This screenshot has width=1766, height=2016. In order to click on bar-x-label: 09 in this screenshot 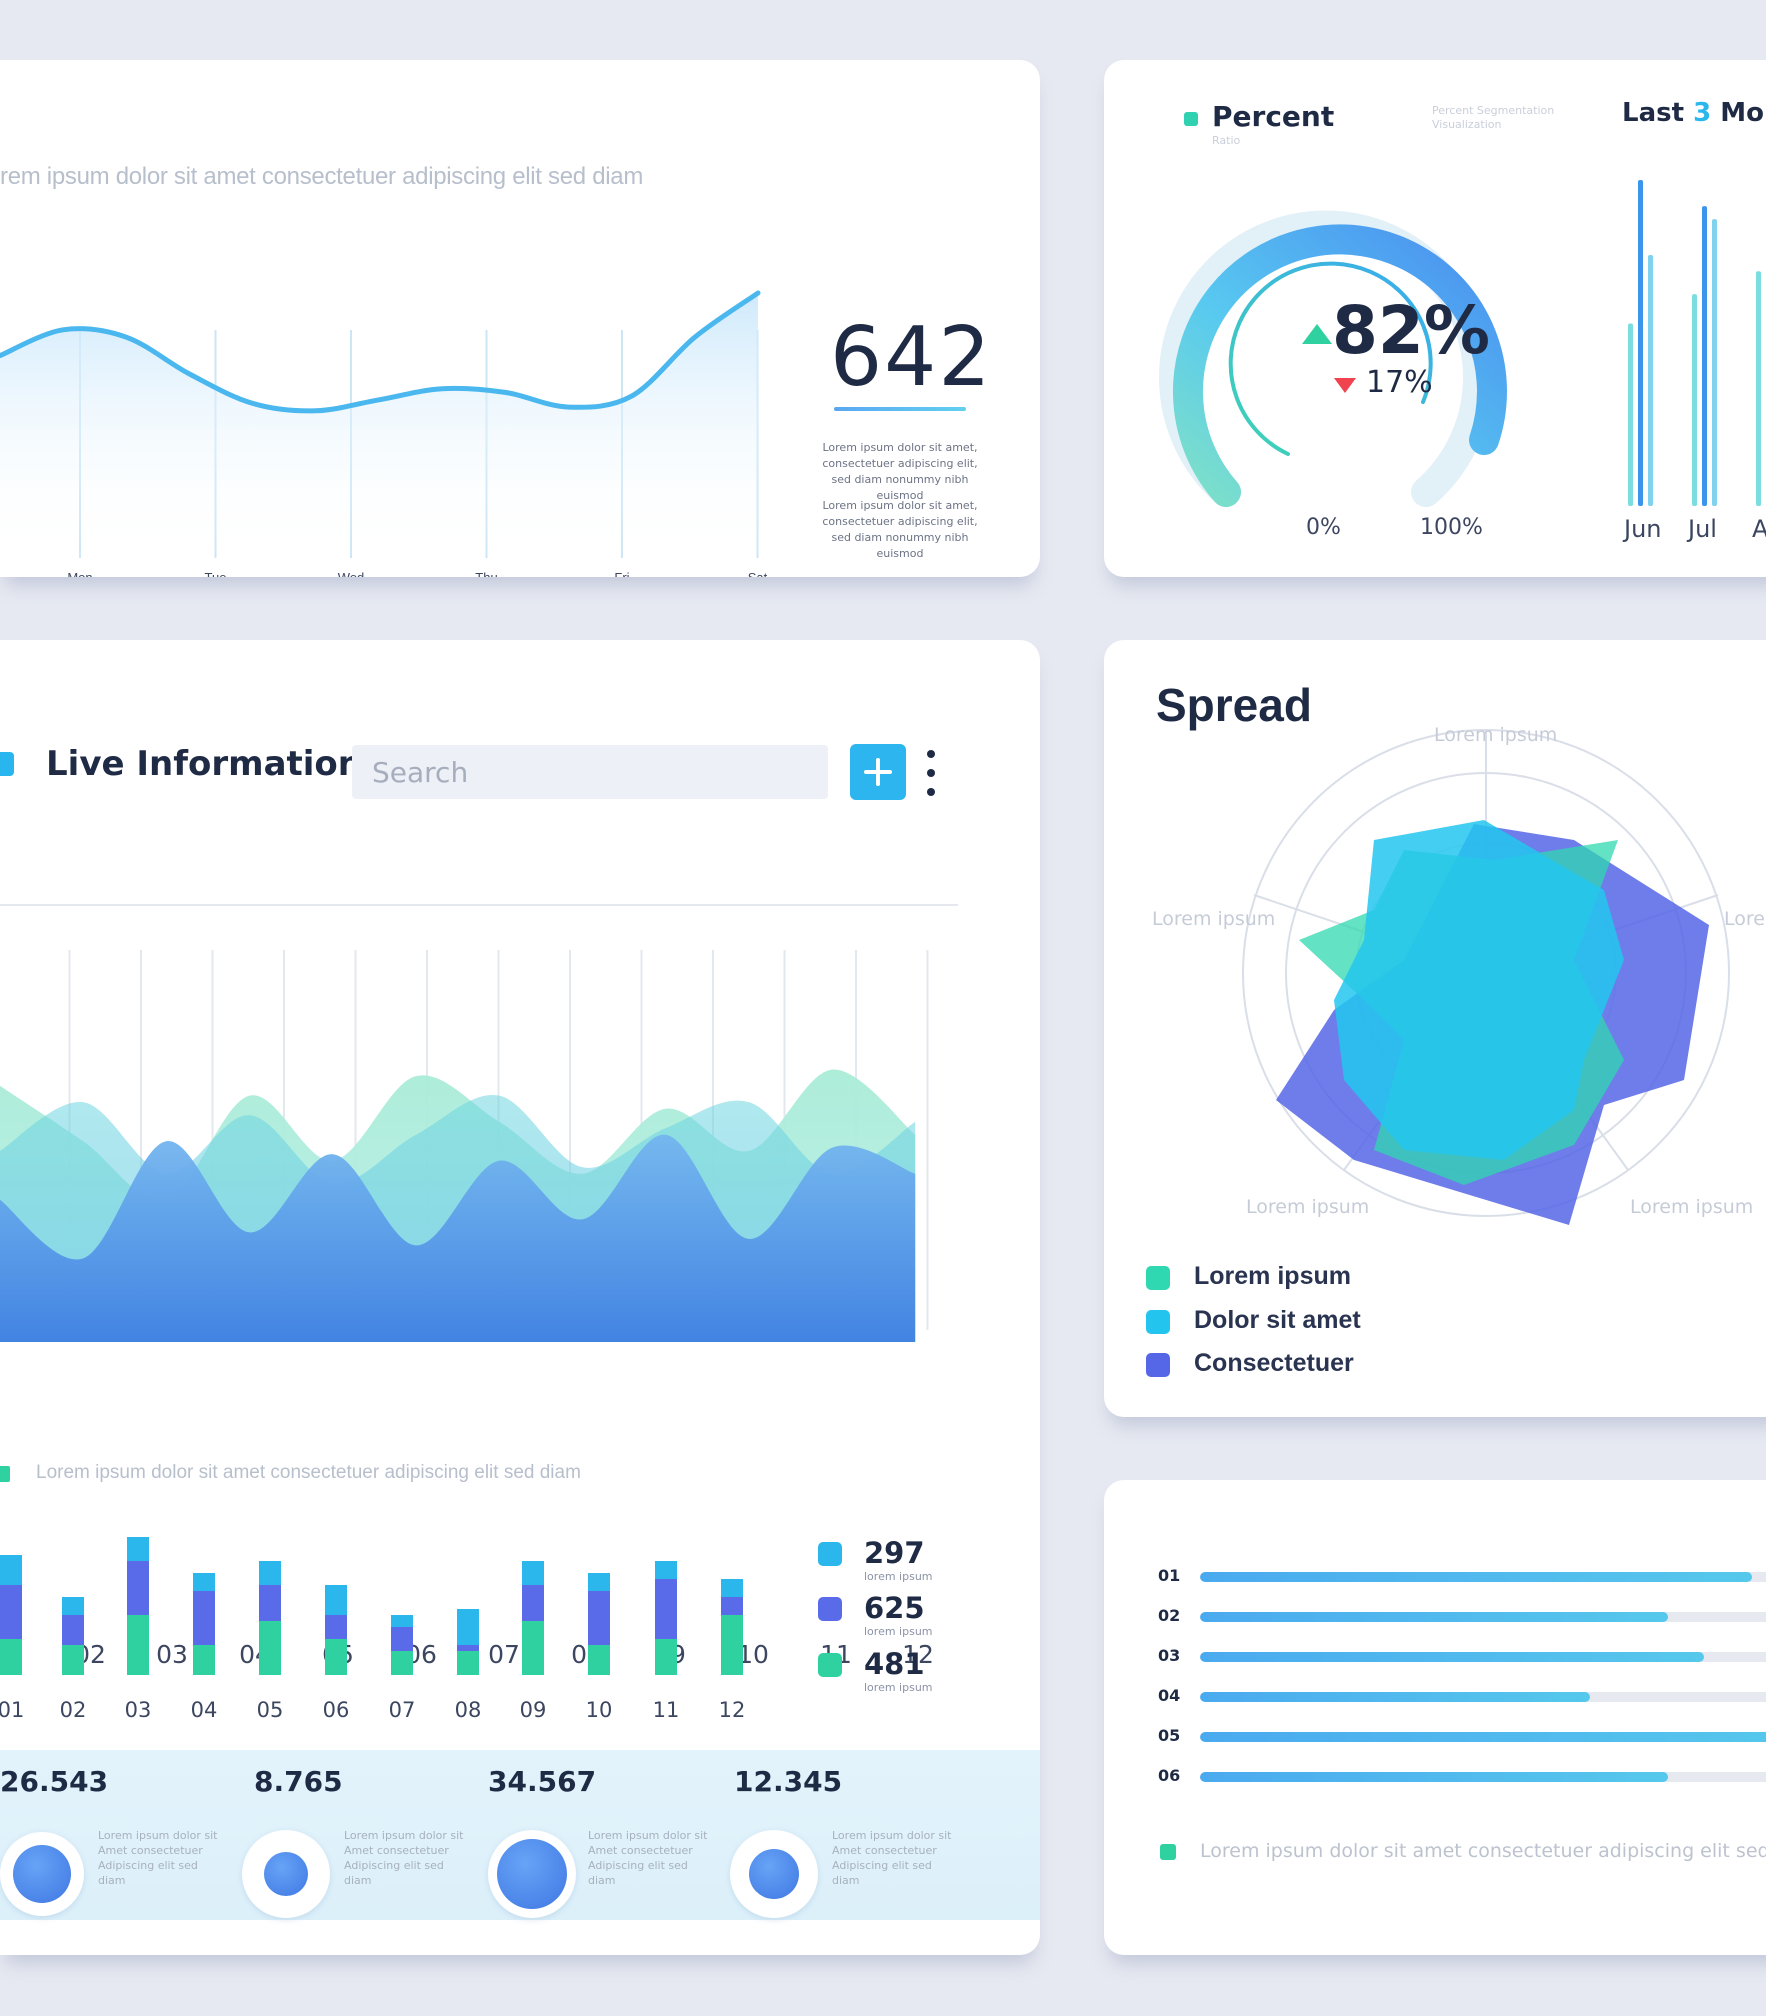, I will do `click(533, 1710)`.